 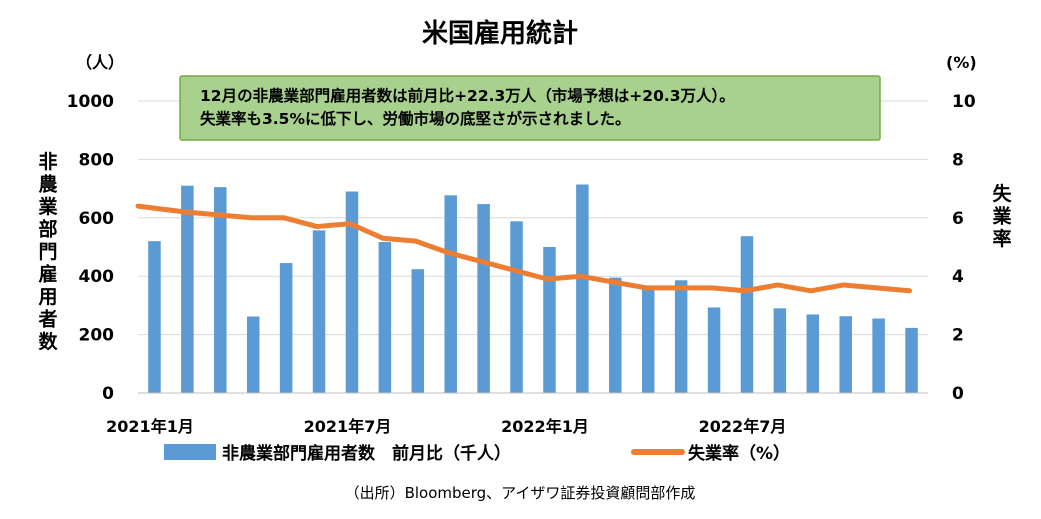 I want to click on annotation-line-1: 12月の非農業部門雇用者数は前月比+22.3万人（市場予想は+20.3万人）。, so click(x=467, y=95).